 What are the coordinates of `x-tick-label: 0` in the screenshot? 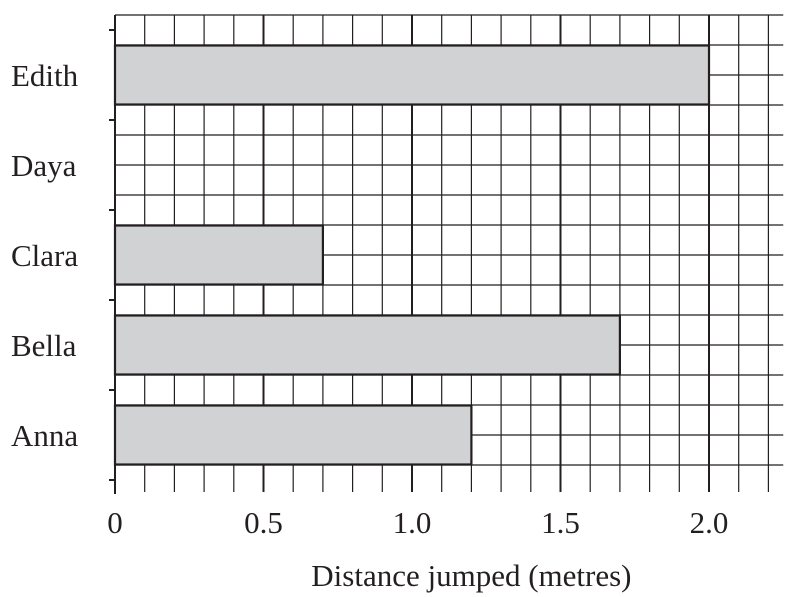 It's located at (115, 522).